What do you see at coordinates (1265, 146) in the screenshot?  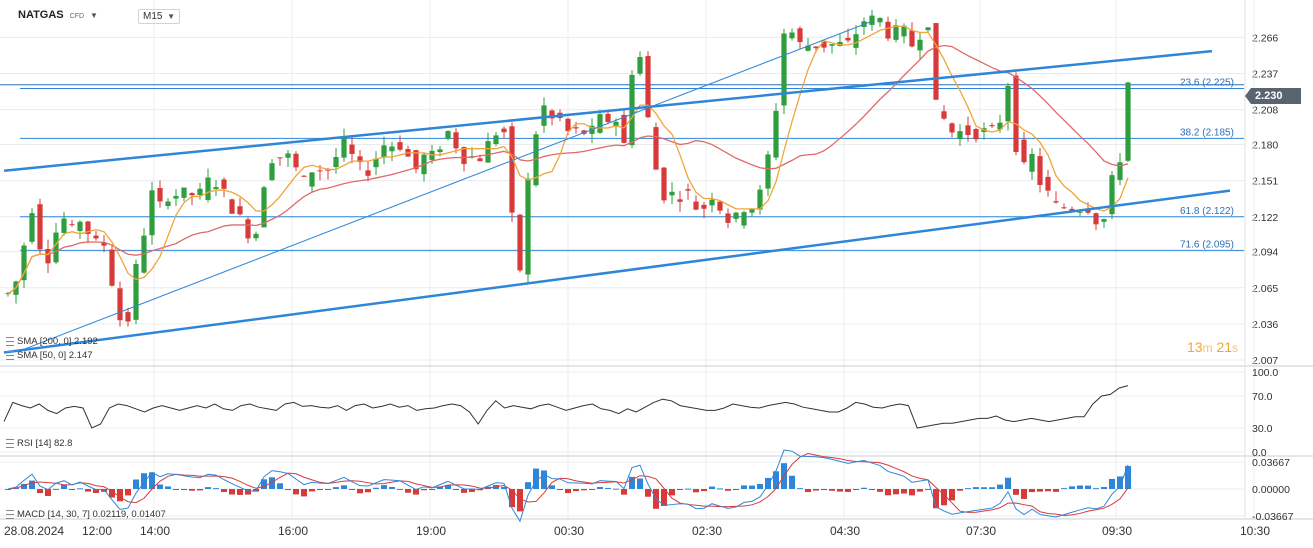 I see `price-tick-label: 2.180` at bounding box center [1265, 146].